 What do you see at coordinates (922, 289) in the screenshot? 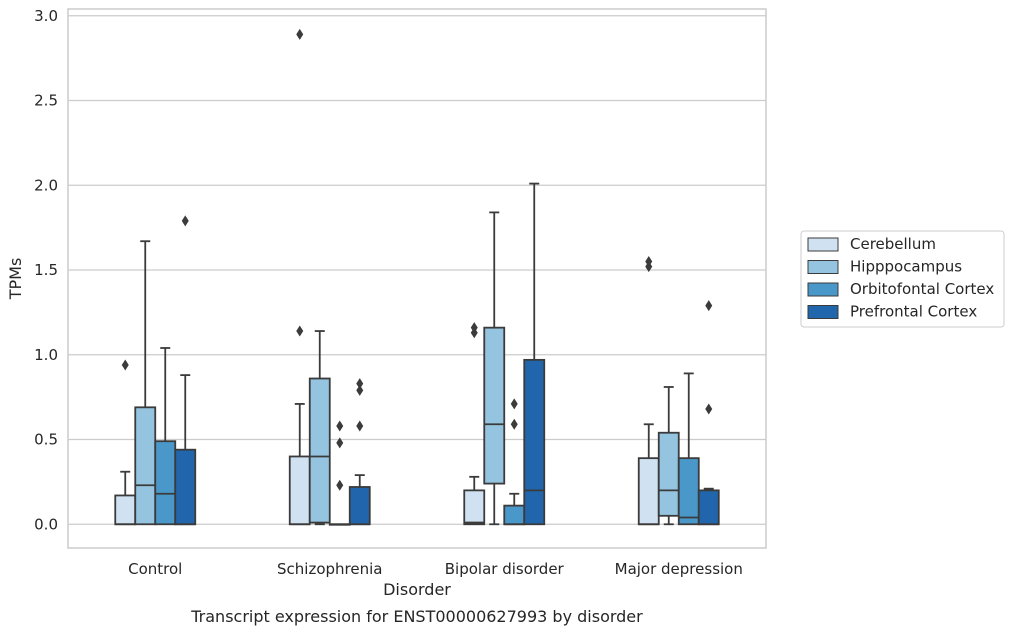
I see `legend-label: Orbitofontal Cortex` at bounding box center [922, 289].